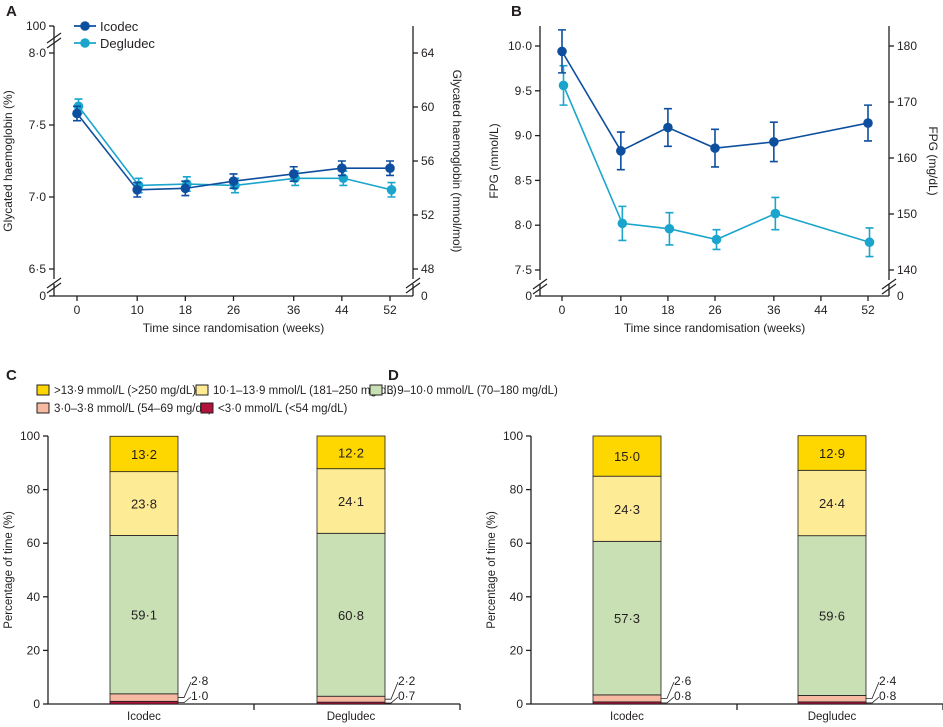  Describe the element at coordinates (119, 26) in the screenshot. I see `legend-label: Icodec` at that location.